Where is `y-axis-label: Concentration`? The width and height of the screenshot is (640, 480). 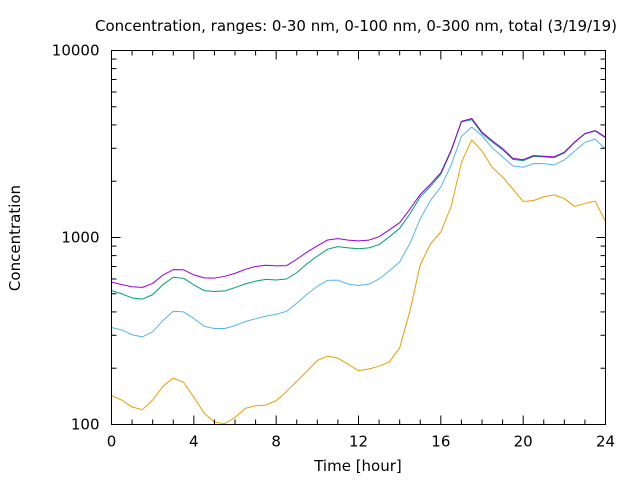 y-axis-label: Concentration is located at coordinates (15, 238).